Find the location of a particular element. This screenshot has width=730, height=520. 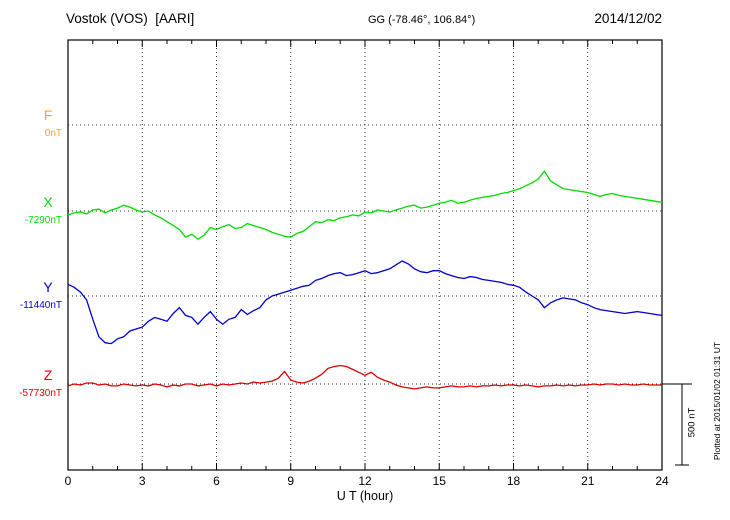

x-axis-tick-labels: 0 3 6 9 12 15 18 21 24 is located at coordinates (365, 481).